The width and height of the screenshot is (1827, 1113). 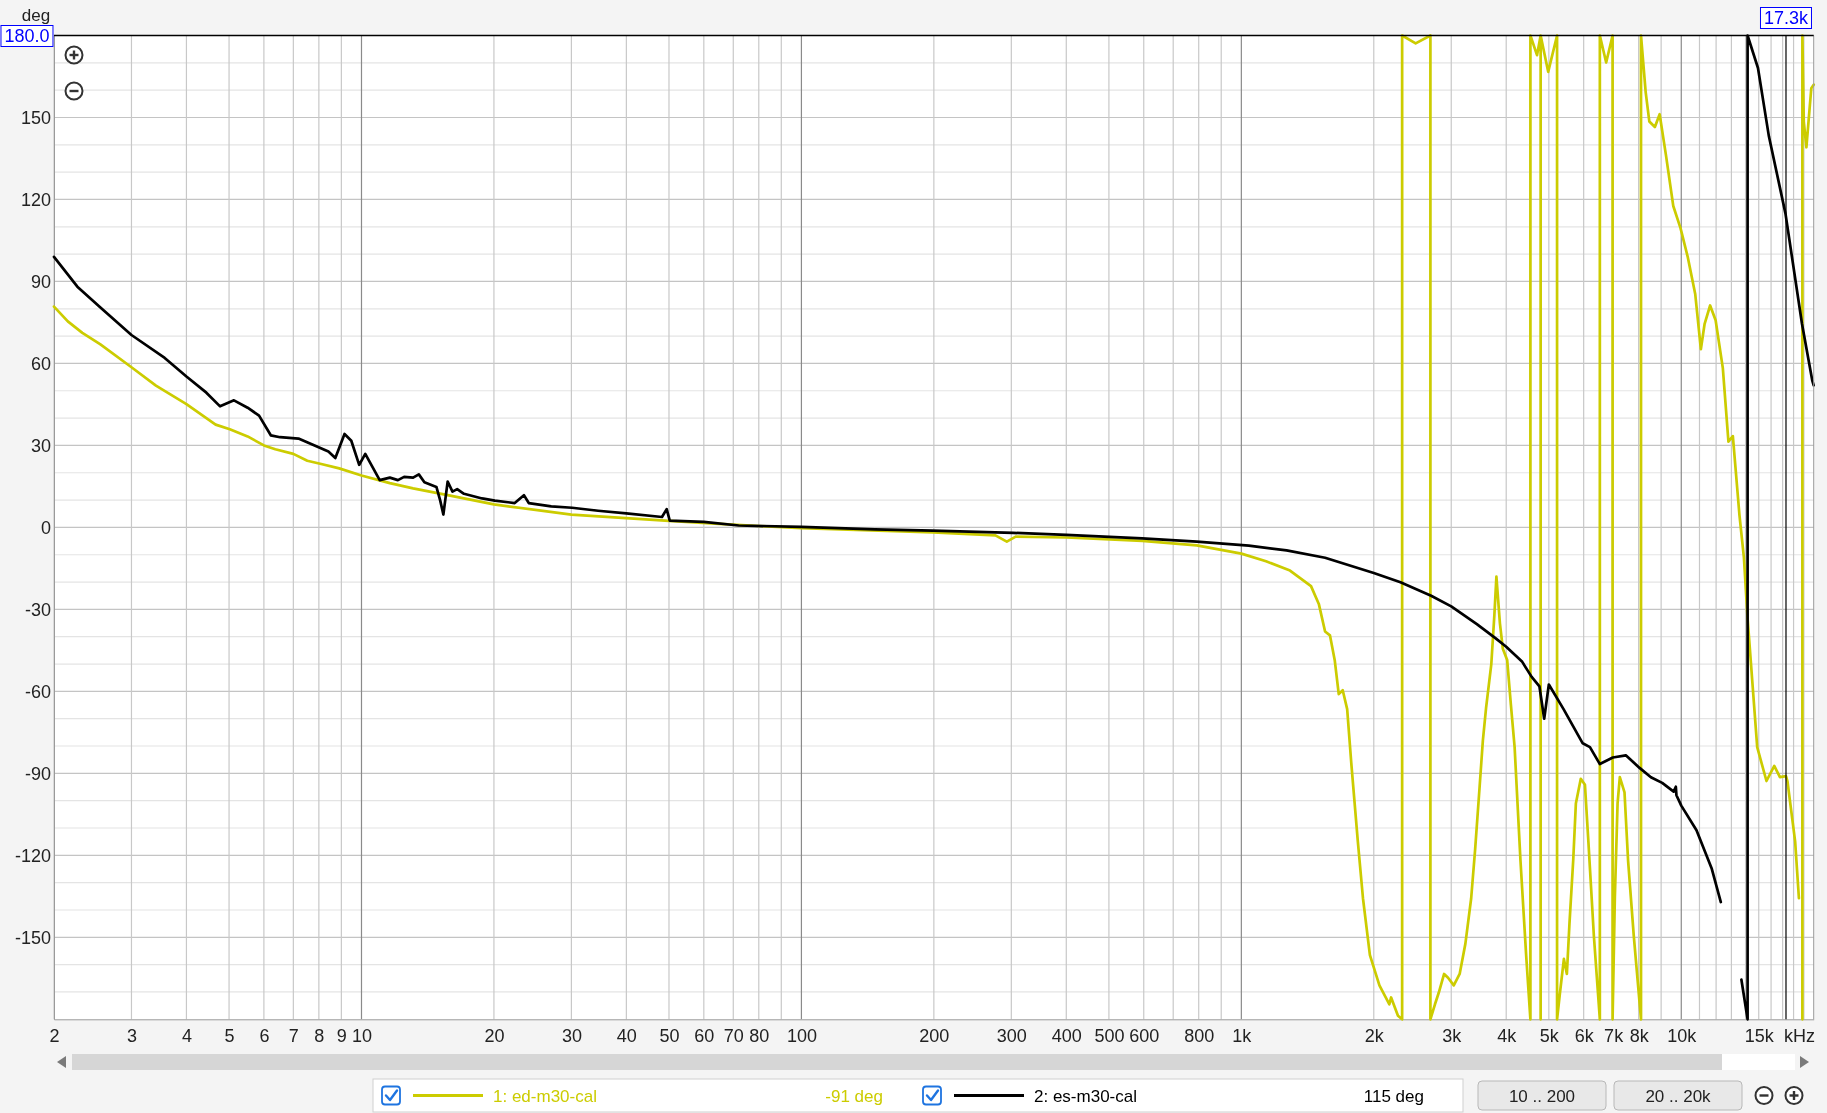 I want to click on x-tick-label: 800, so click(x=1199, y=1036).